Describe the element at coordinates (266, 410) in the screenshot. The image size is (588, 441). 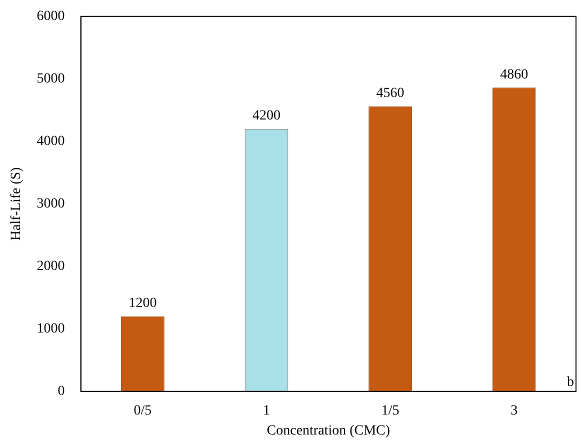
I see `x-tick-label: 1` at that location.